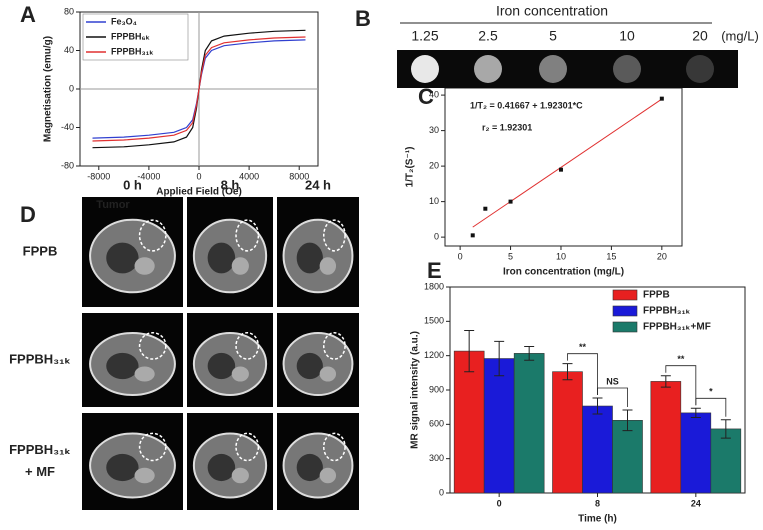 This screenshot has height=530, width=763. What do you see at coordinates (711, 392) in the screenshot?
I see `significance-label: *` at bounding box center [711, 392].